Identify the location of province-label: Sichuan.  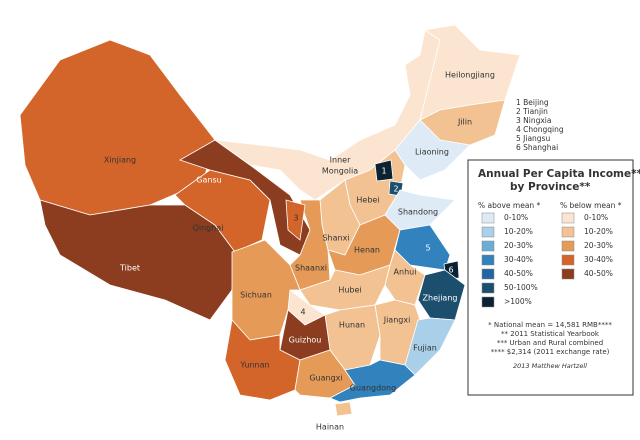
(256, 295).